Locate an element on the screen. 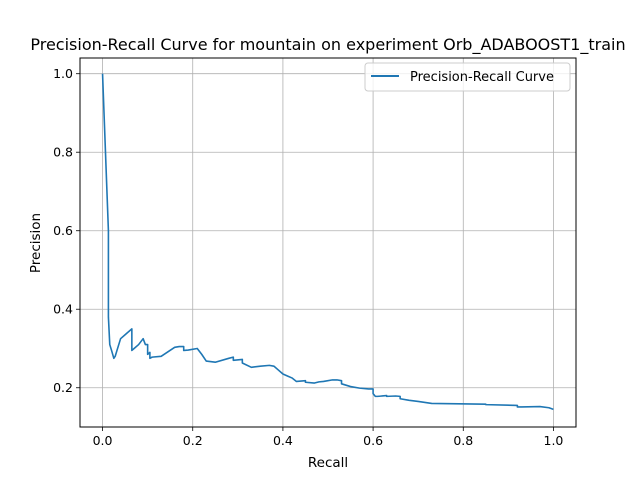 Image resolution: width=640 pixels, height=480 pixels. x-tick-label: 0.4 is located at coordinates (283, 440).